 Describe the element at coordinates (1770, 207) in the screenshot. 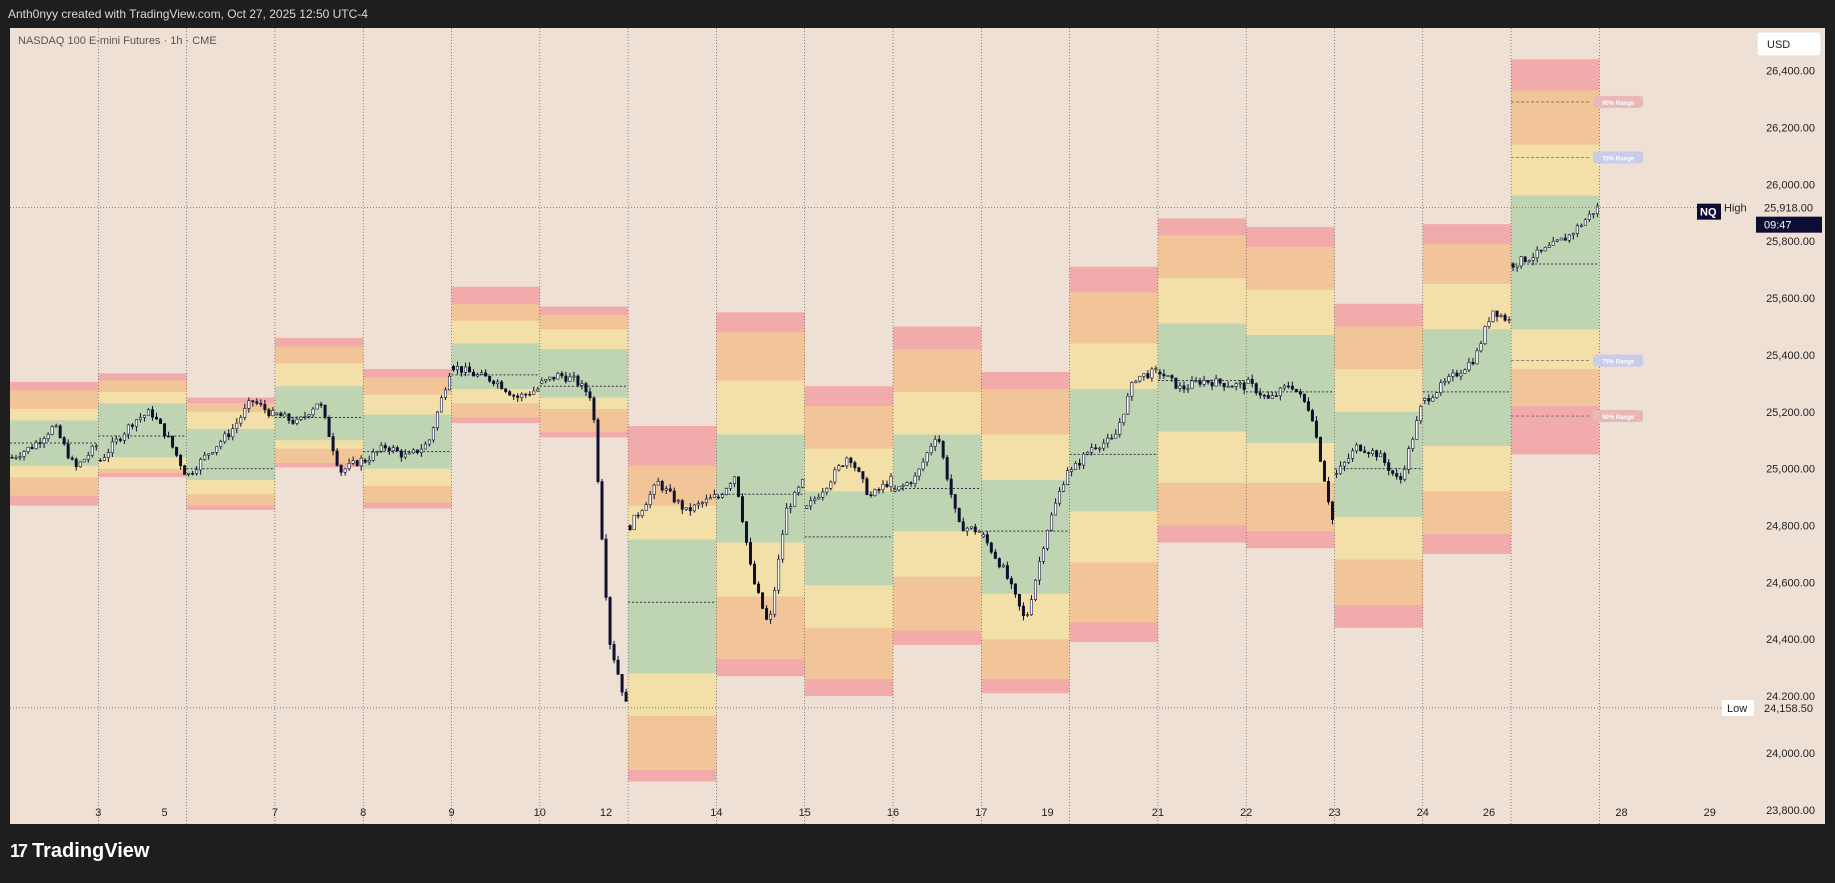

I see `high-tag: High 25,918.00` at that location.